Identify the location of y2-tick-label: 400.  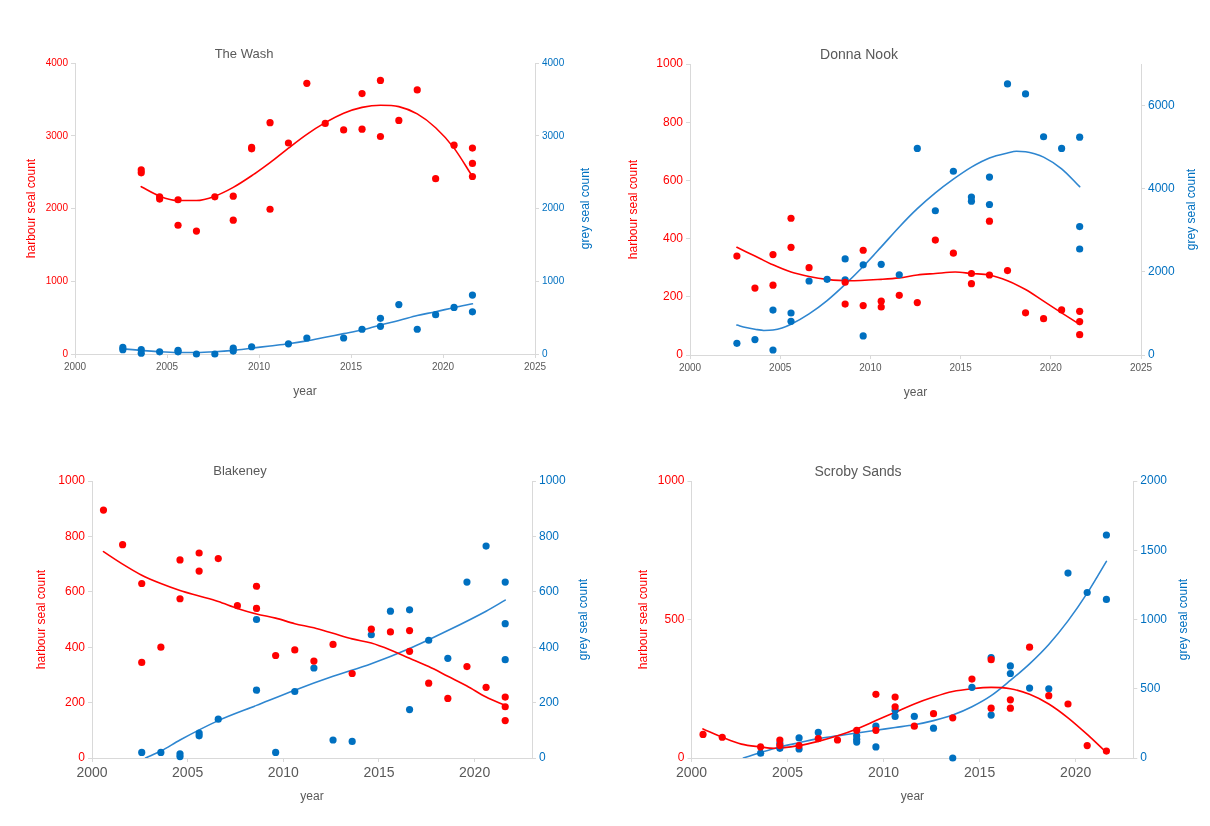
(549, 646).